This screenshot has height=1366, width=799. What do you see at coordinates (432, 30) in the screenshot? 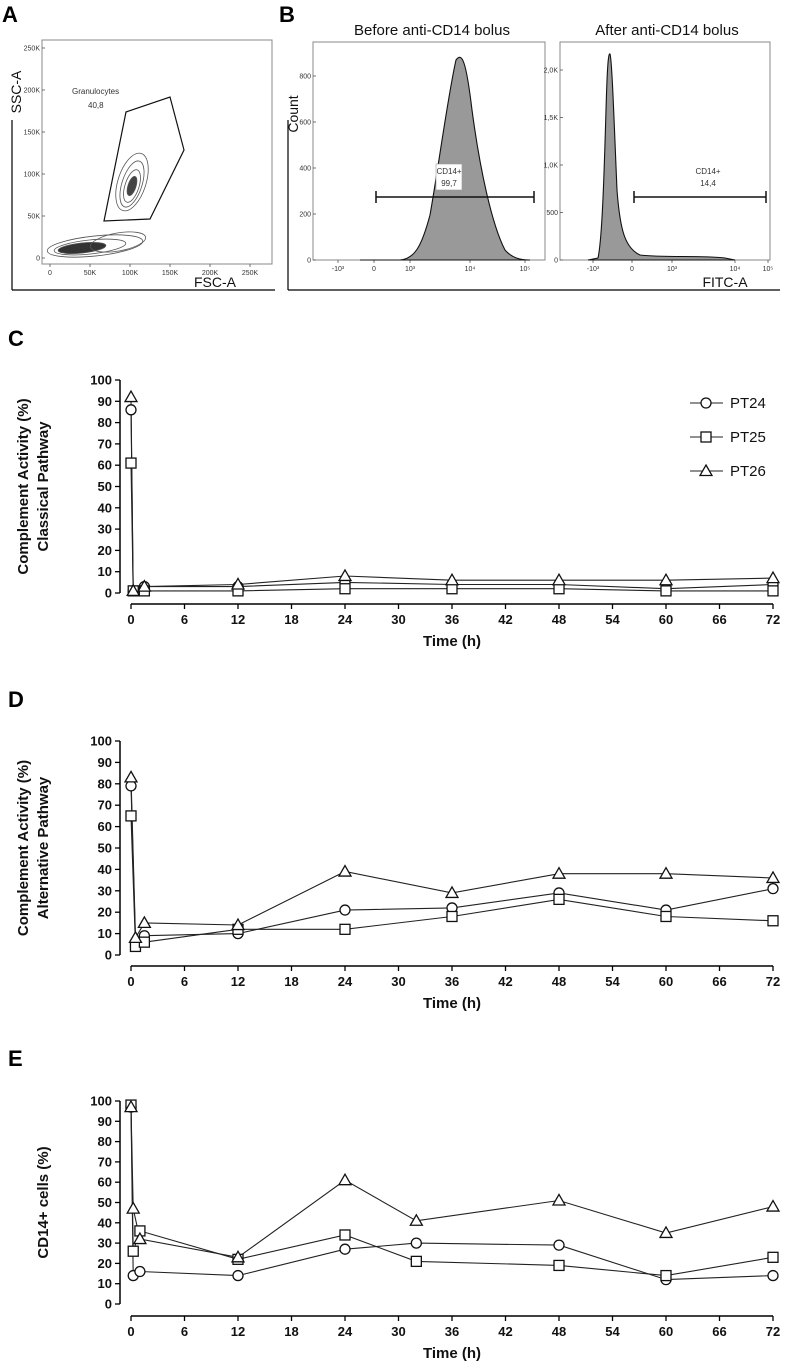
I see `hist-before-title: Before anti-CD14 bolus` at bounding box center [432, 30].